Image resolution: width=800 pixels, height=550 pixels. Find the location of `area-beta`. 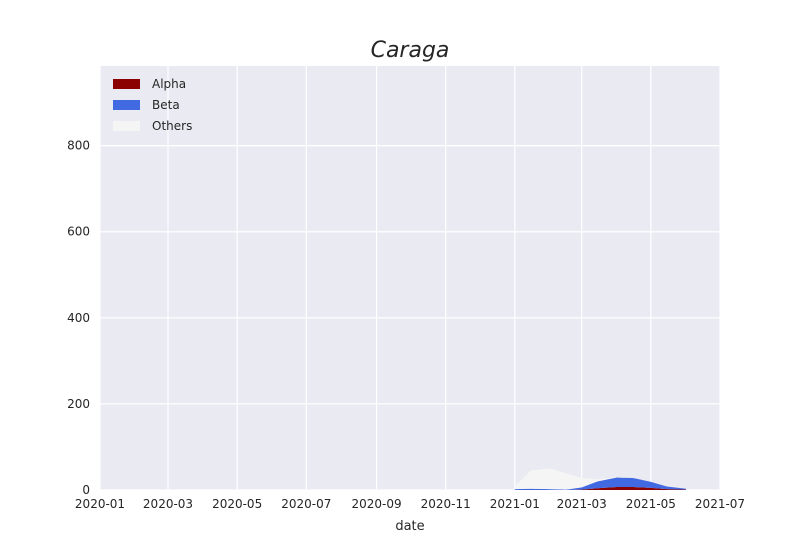

area-beta is located at coordinates (600, 483).